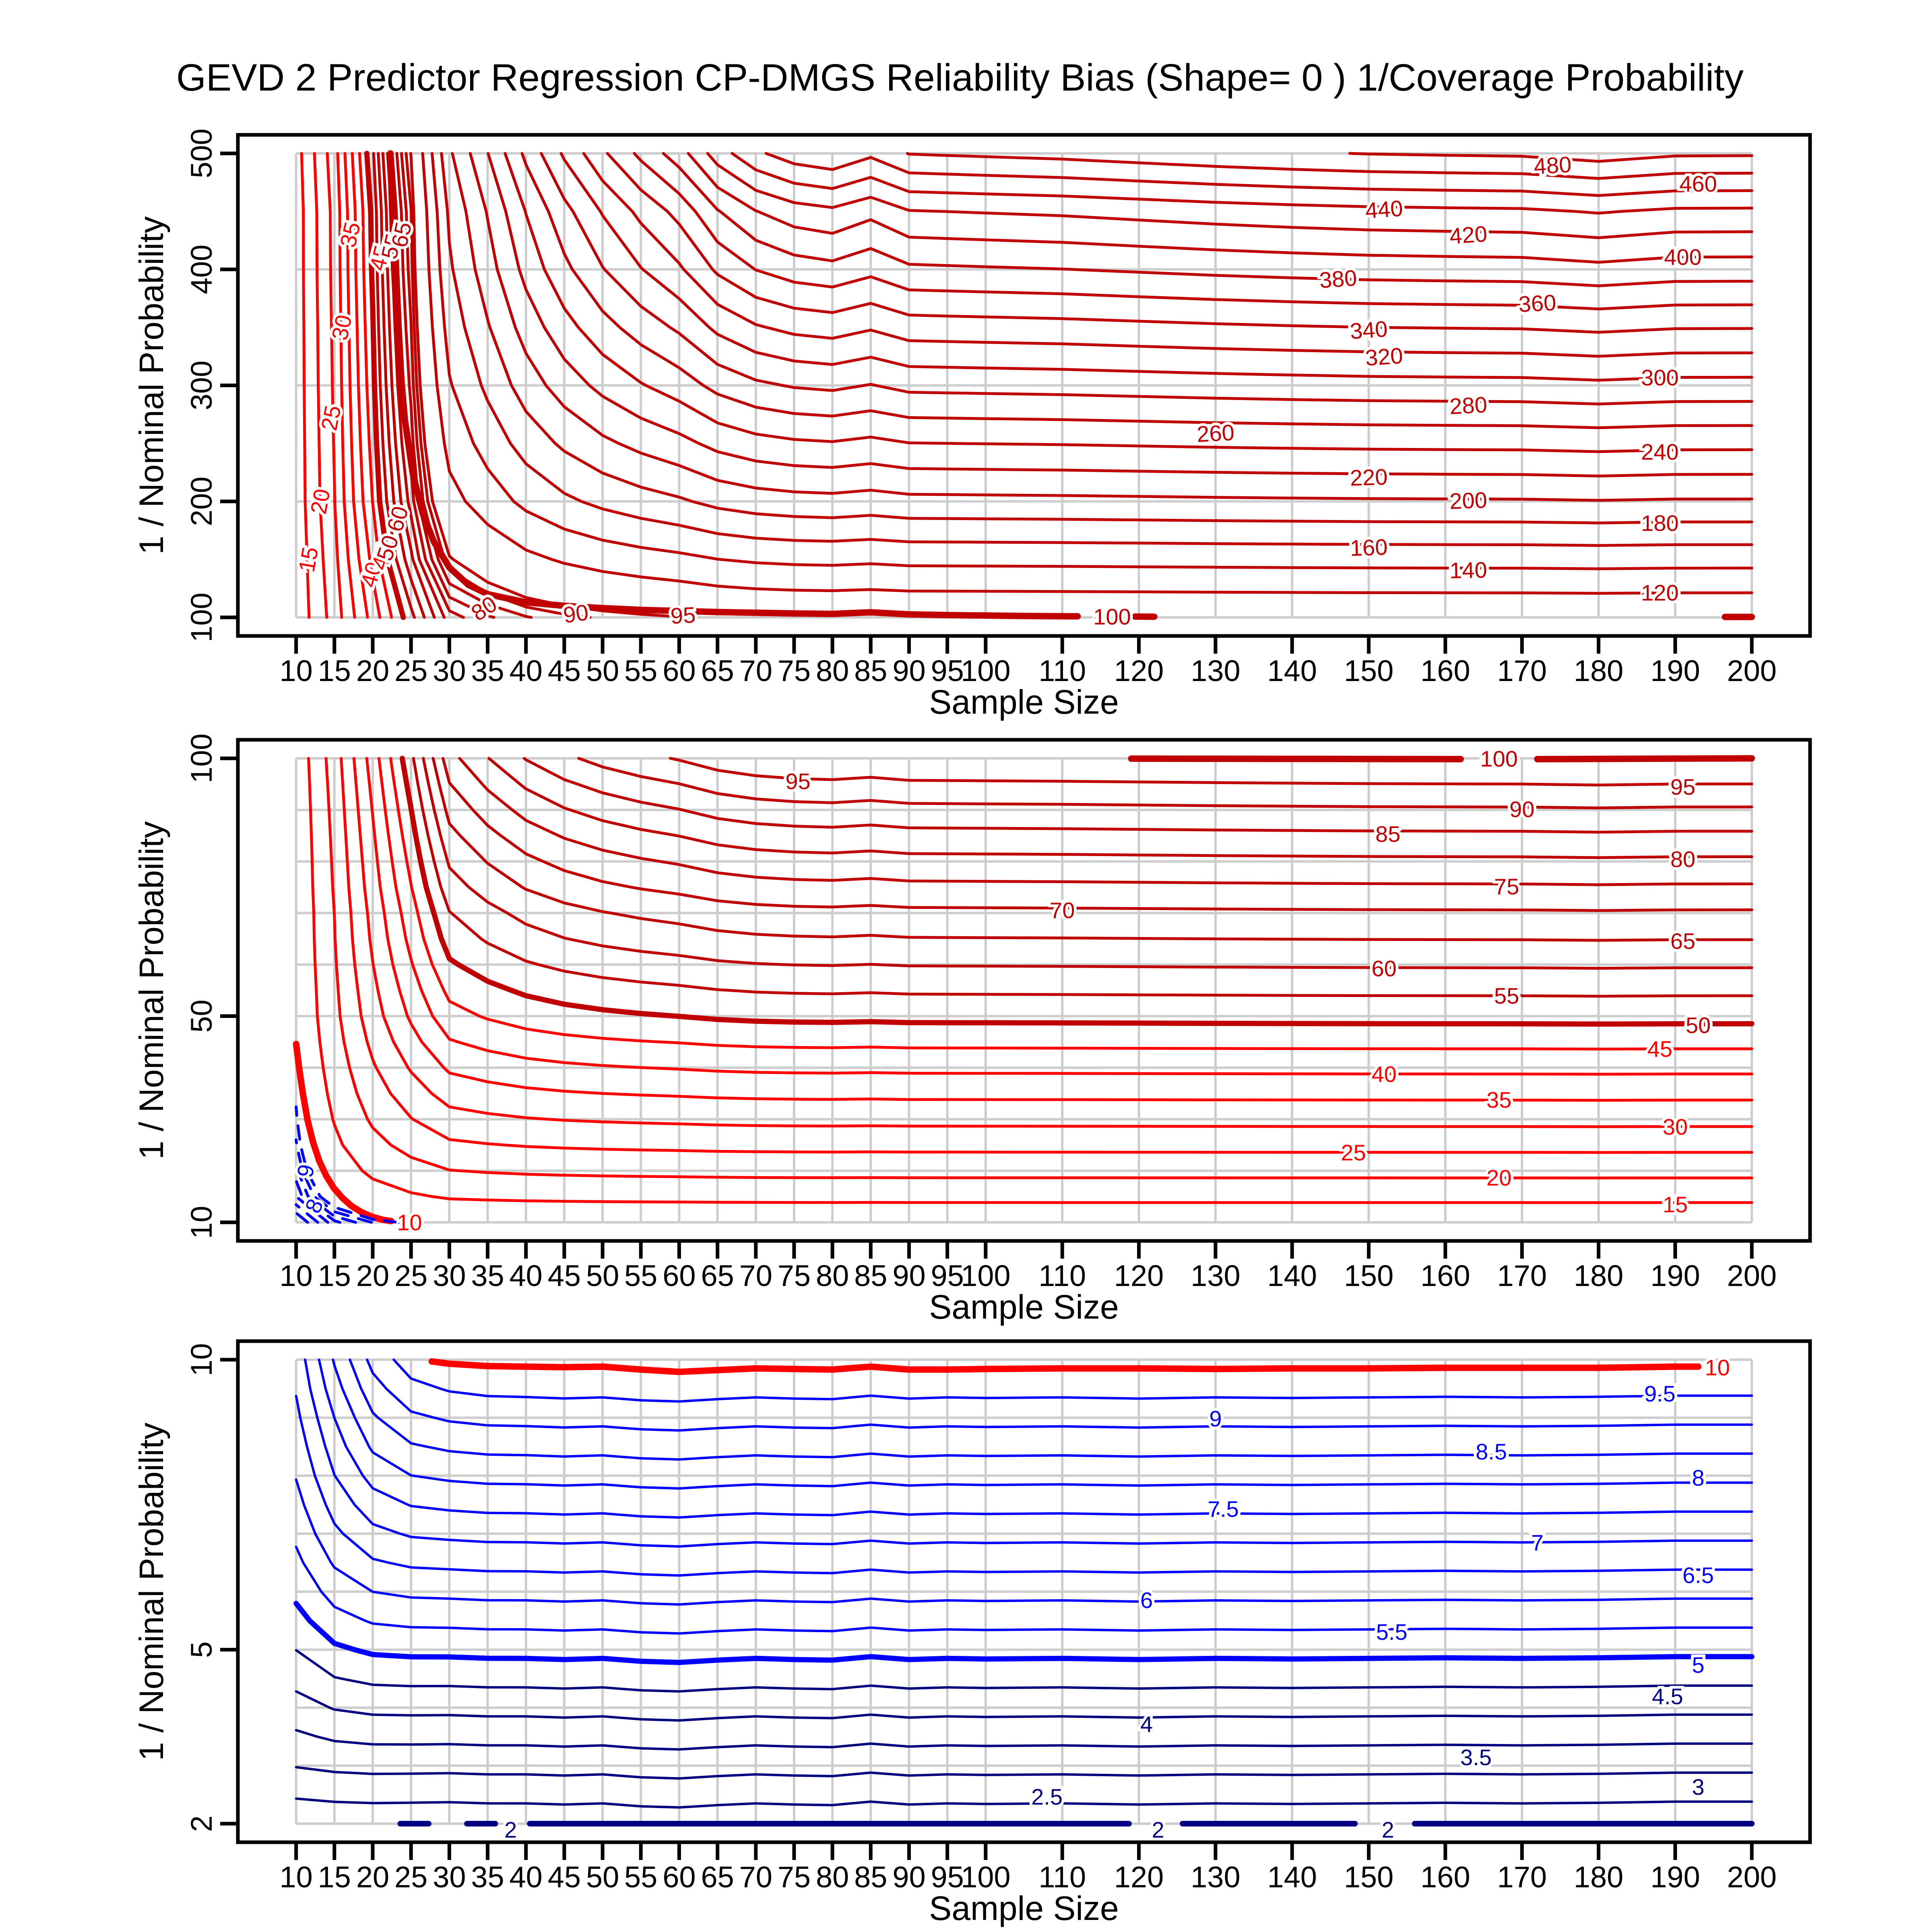 The image size is (1932, 1932). What do you see at coordinates (1537, 1542) in the screenshot?
I see `svg-text: 7` at bounding box center [1537, 1542].